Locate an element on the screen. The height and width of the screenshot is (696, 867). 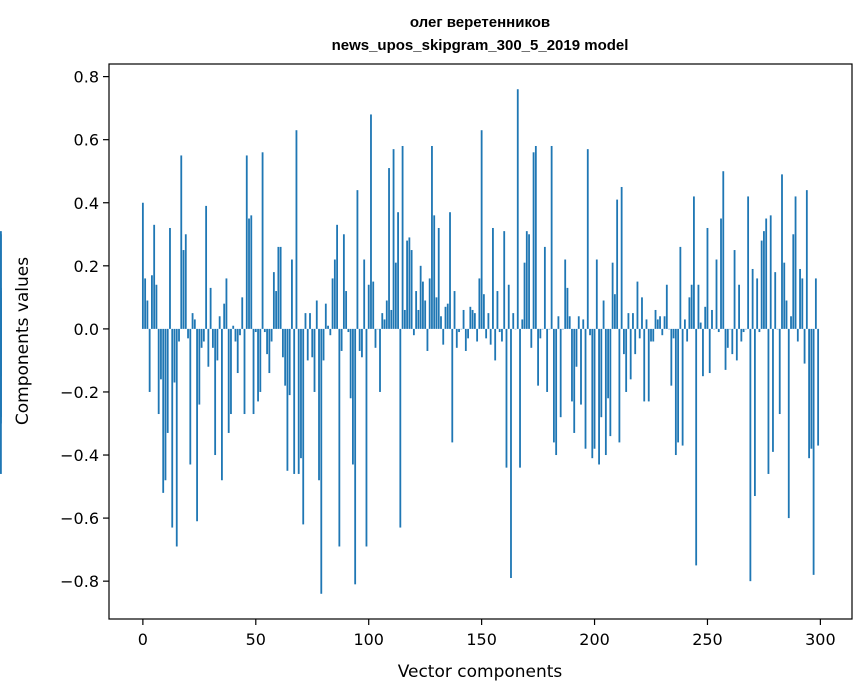
y-tick-label: 0.6 is located at coordinates (86, 140).